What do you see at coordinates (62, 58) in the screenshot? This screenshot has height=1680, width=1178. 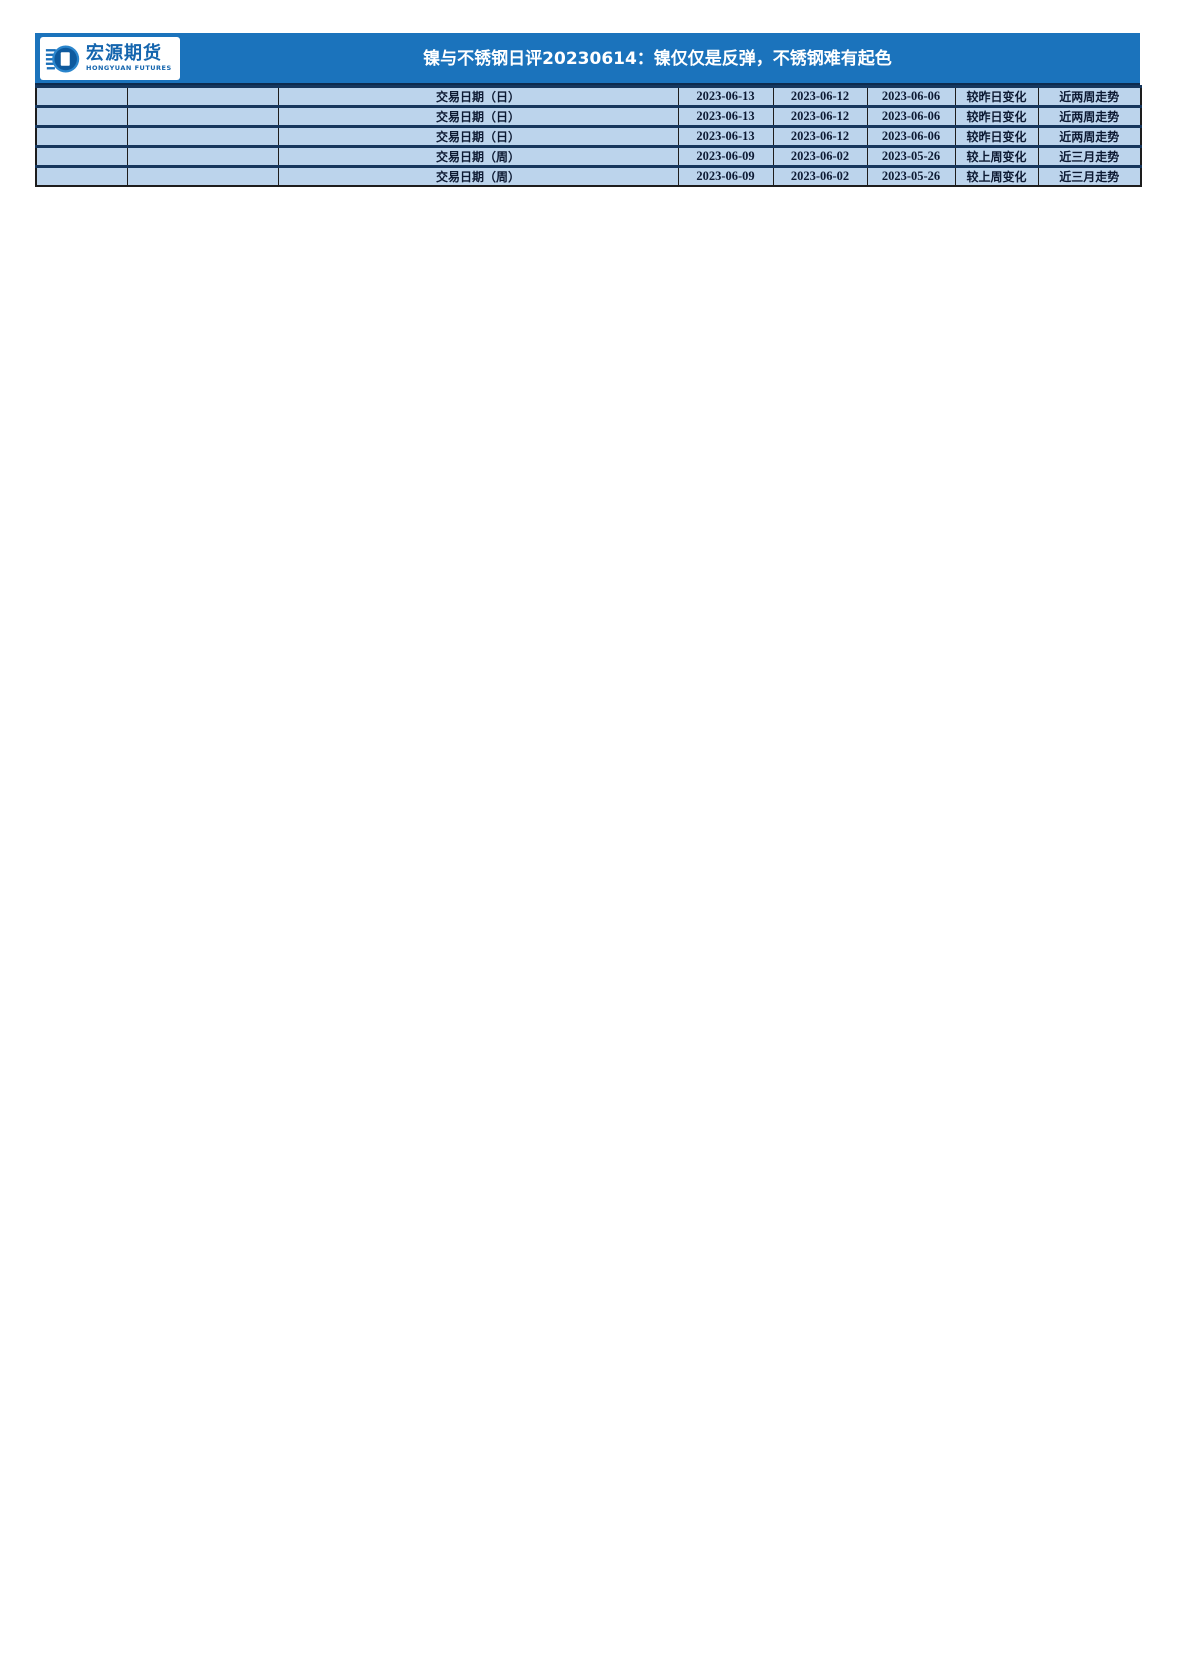 I see `logo-icon` at bounding box center [62, 58].